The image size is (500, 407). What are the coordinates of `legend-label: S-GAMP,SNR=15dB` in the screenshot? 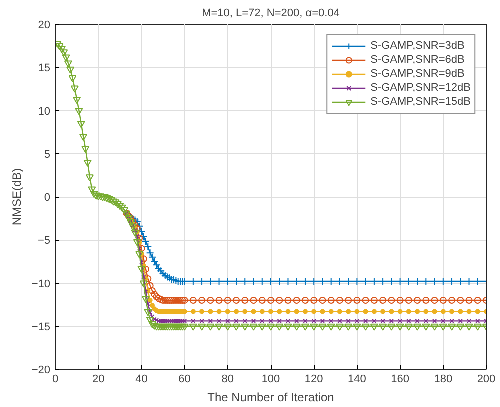 It's located at (420, 102).